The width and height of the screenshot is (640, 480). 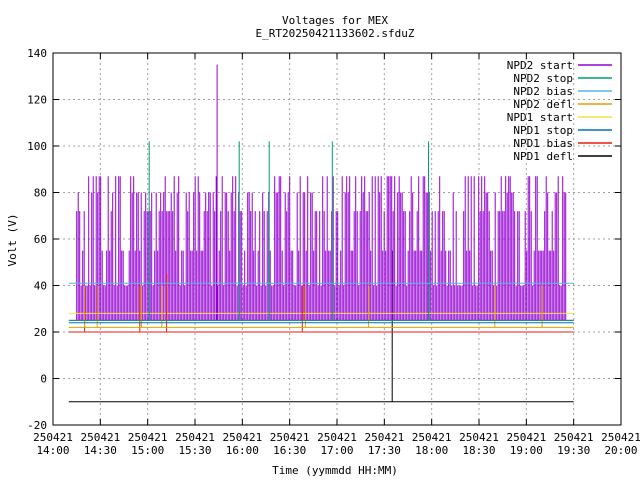 What do you see at coordinates (543, 143) in the screenshot?
I see `legend-label: NPD1 bias` at bounding box center [543, 143].